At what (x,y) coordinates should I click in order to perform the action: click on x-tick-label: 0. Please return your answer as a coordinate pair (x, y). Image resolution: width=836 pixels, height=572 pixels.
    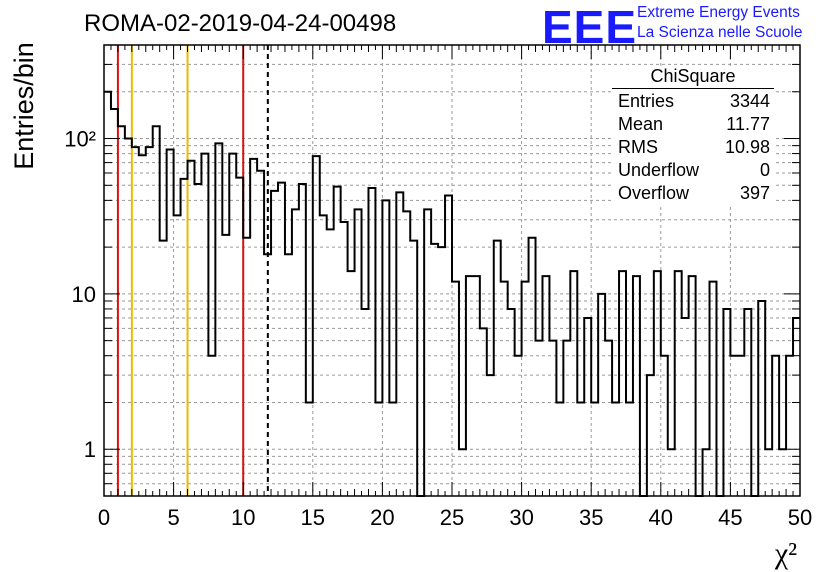
    Looking at the image, I should click on (104, 517).